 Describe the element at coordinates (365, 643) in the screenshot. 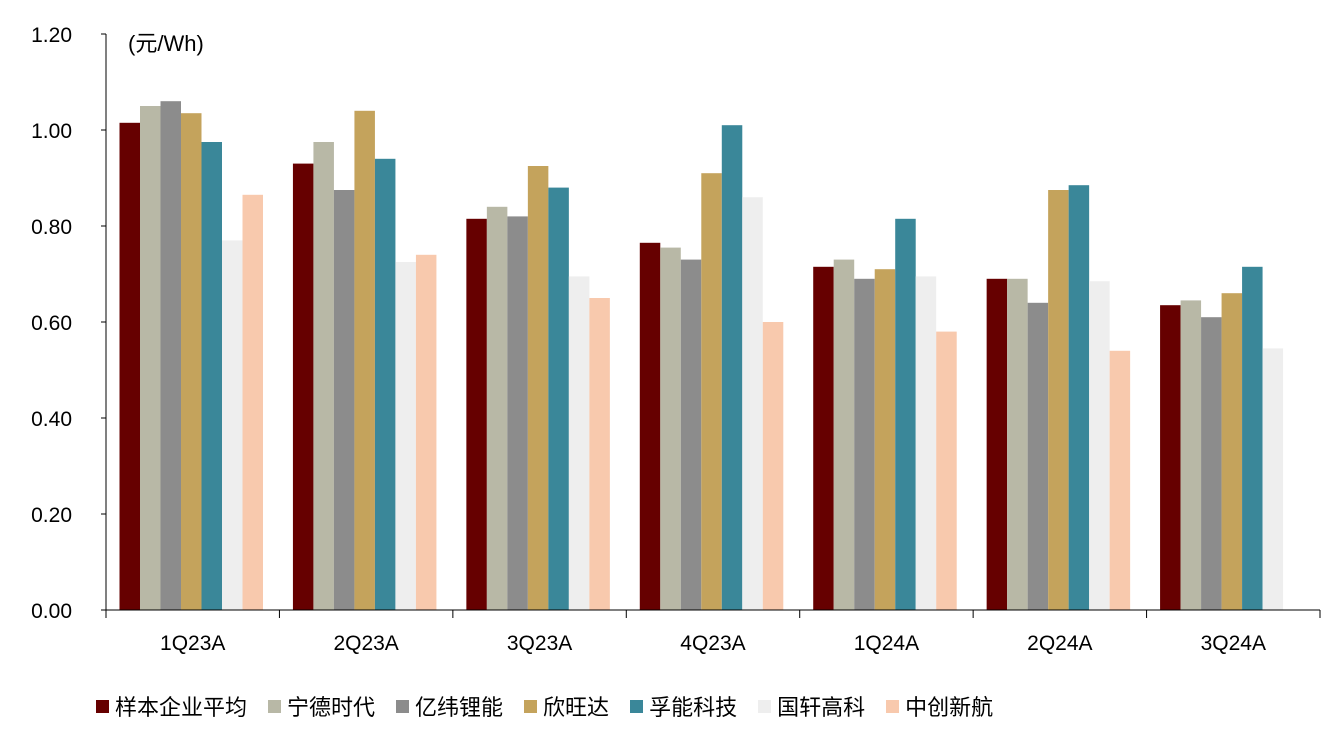

I see `x-category-label: 2Q23A` at that location.